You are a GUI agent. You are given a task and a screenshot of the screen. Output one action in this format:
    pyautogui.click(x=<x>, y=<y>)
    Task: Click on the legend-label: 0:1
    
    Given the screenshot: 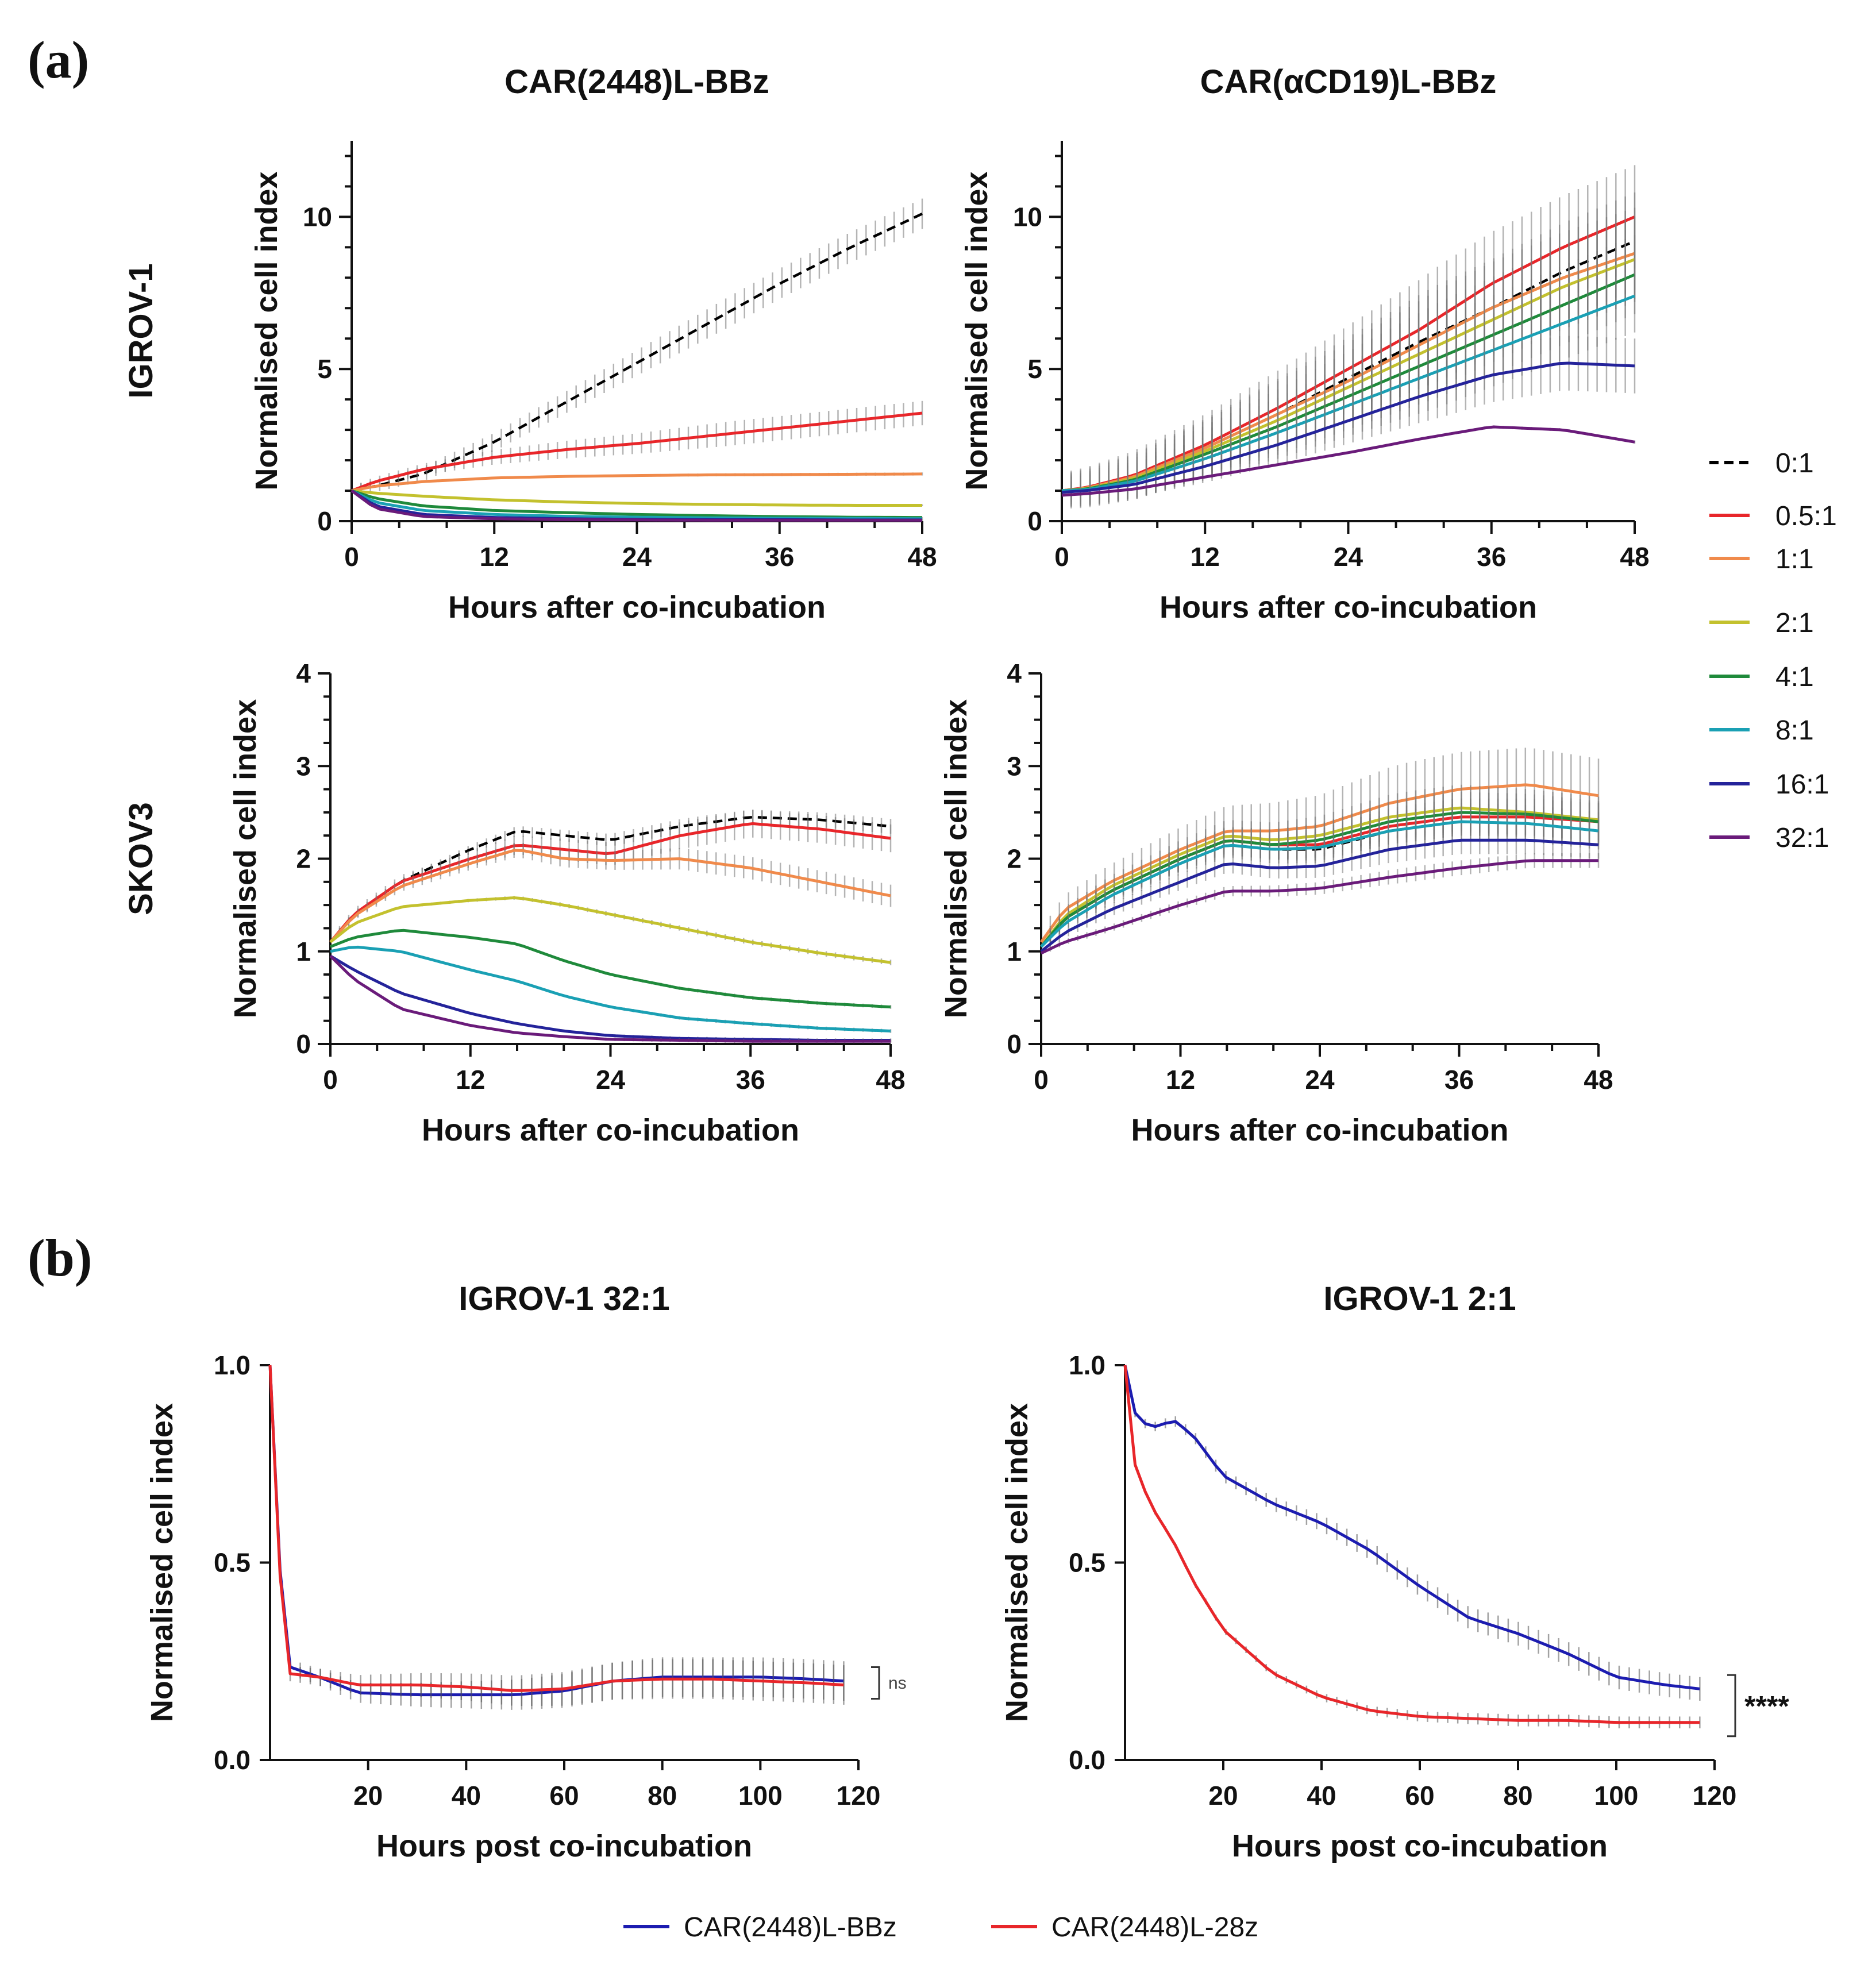 What is the action you would take?
    pyautogui.click(x=1794, y=463)
    